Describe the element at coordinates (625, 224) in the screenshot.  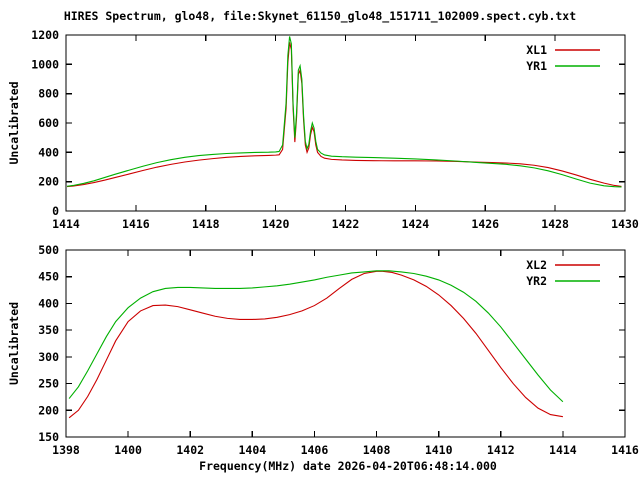
I see `x-tick-label: 1430` at that location.